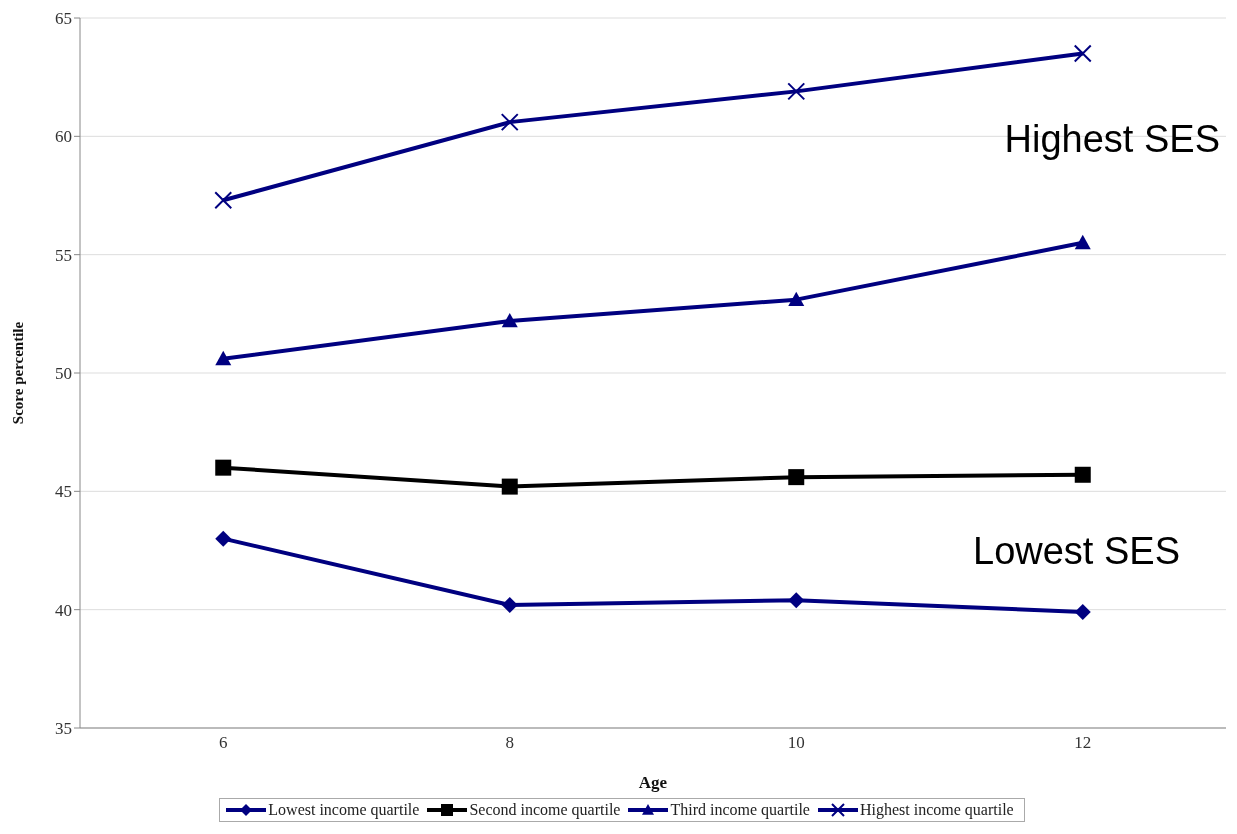  What do you see at coordinates (545, 810) in the screenshot?
I see `legend-label: Second income quartile` at bounding box center [545, 810].